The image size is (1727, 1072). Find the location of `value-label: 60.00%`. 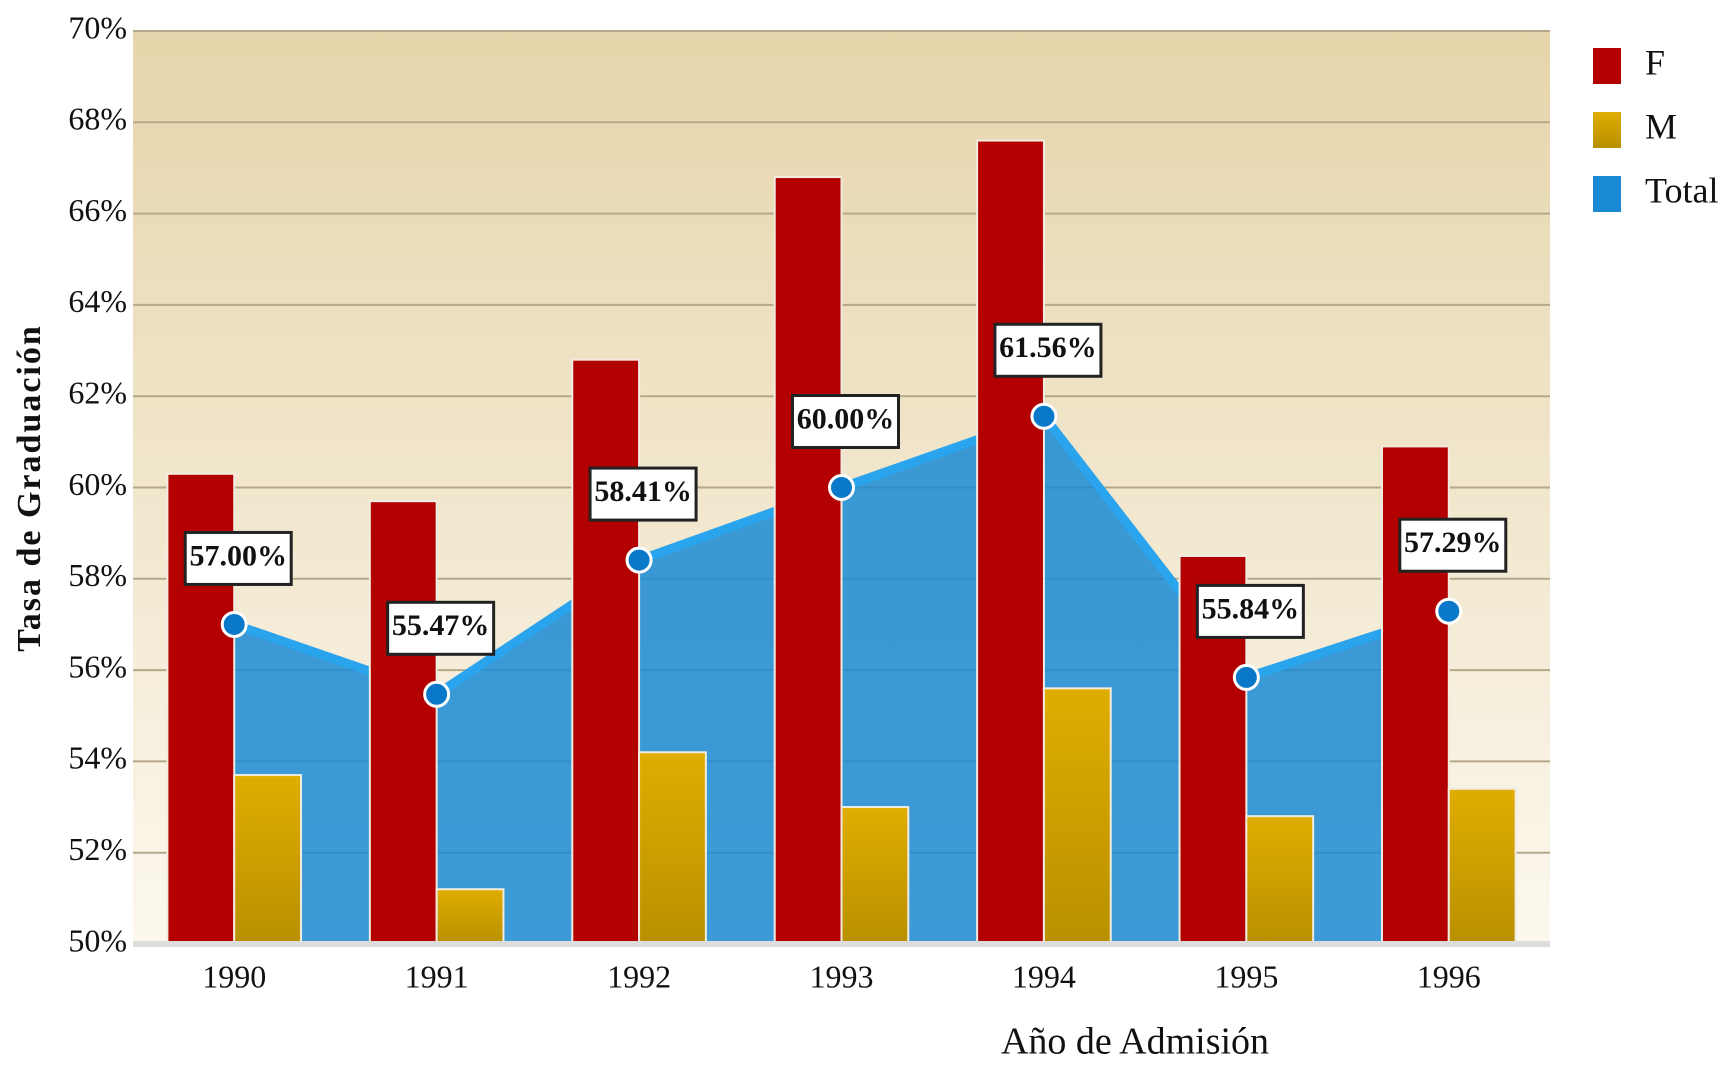

value-label: 60.00% is located at coordinates (846, 418).